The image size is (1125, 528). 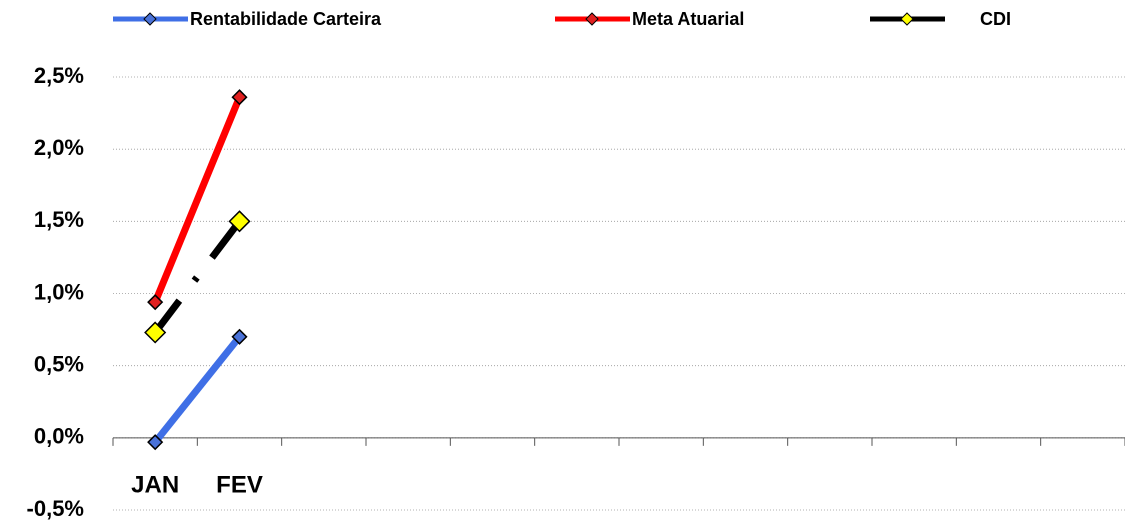 I want to click on y-tick-label: 0,5%, so click(x=59, y=363).